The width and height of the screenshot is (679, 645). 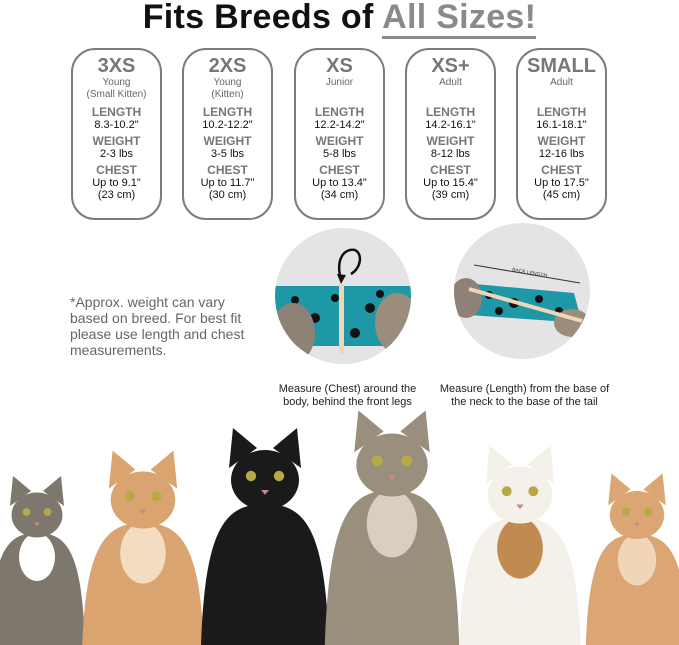 I want to click on chest-cm-value: (34 cm), so click(x=339, y=195).